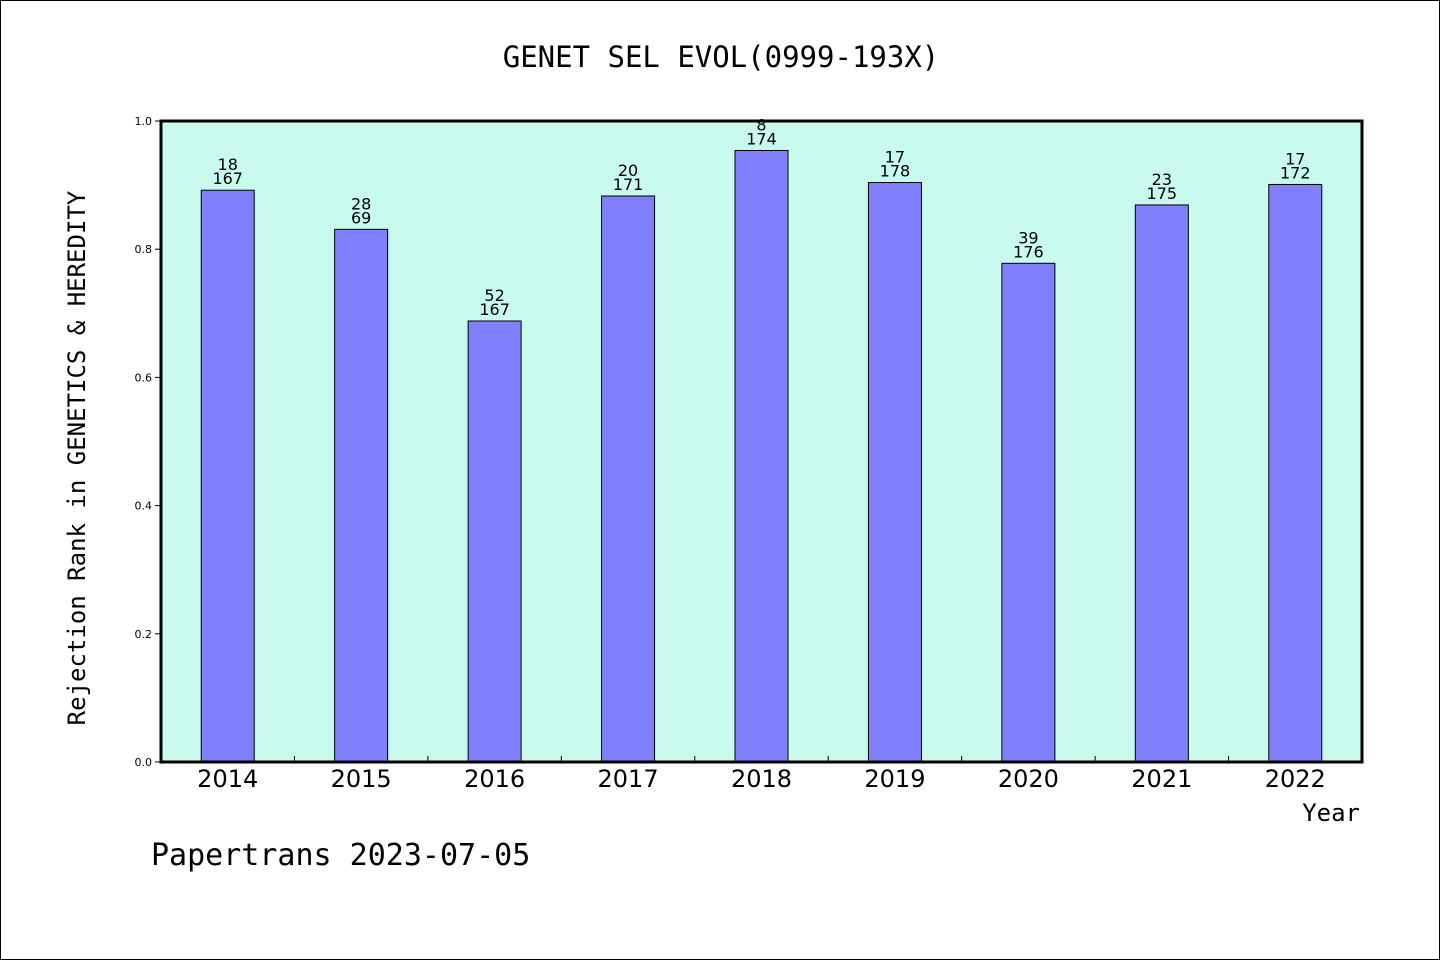 This screenshot has width=1440, height=961. Describe the element at coordinates (1028, 512) in the screenshot. I see `bar-2020` at that location.